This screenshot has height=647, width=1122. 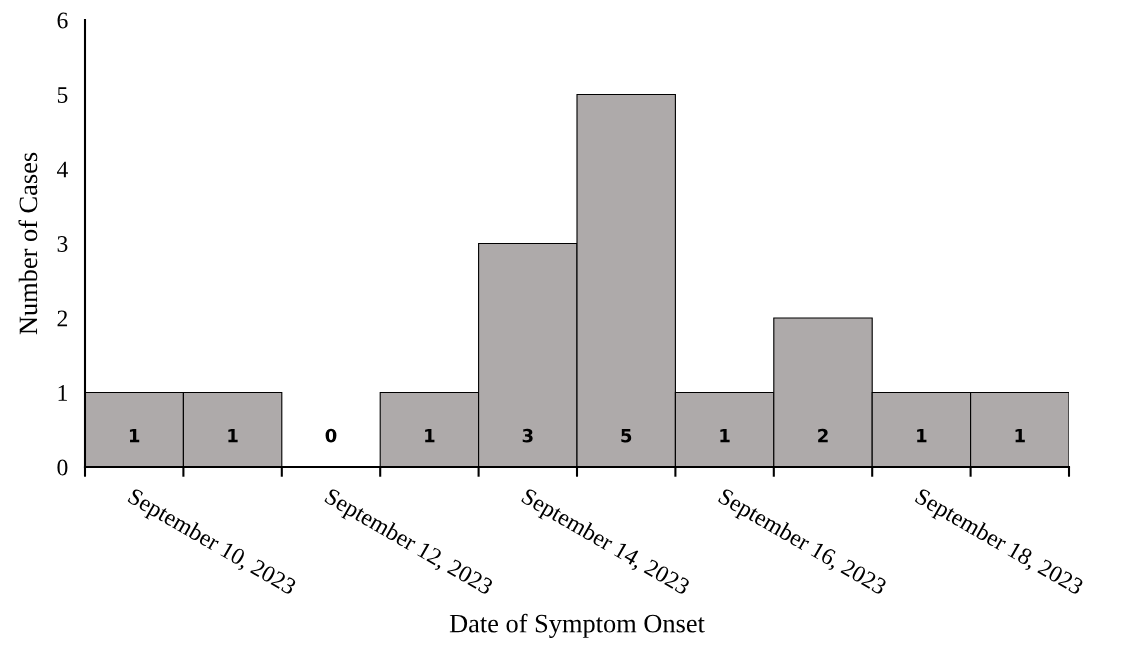 What do you see at coordinates (62, 169) in the screenshot?
I see `y-tick-label: 4` at bounding box center [62, 169].